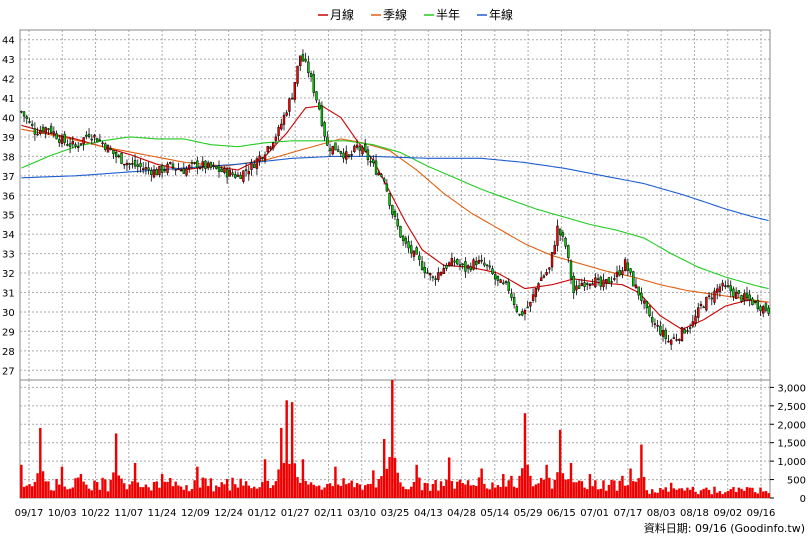 The width and height of the screenshot is (808, 540). Describe the element at coordinates (8, 371) in the screenshot. I see `price-tick-label: 27` at that location.